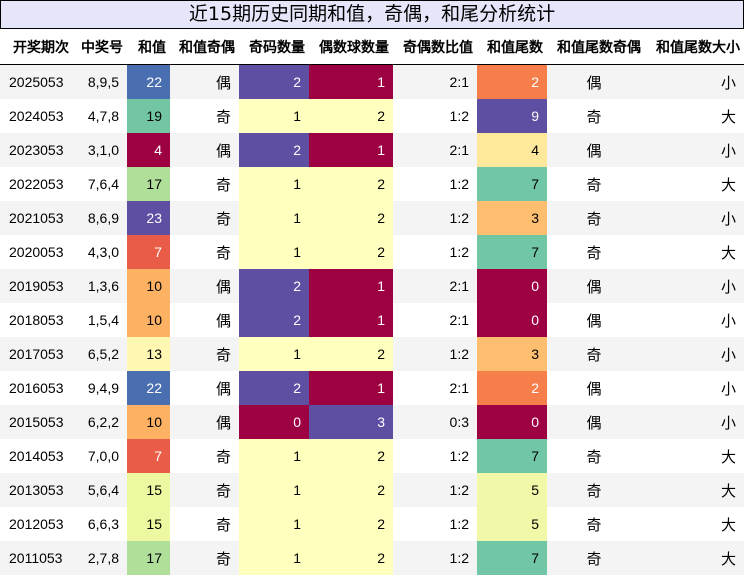 The height and width of the screenshot is (576, 744). I want to click on cell-period: 2019053, so click(36, 286).